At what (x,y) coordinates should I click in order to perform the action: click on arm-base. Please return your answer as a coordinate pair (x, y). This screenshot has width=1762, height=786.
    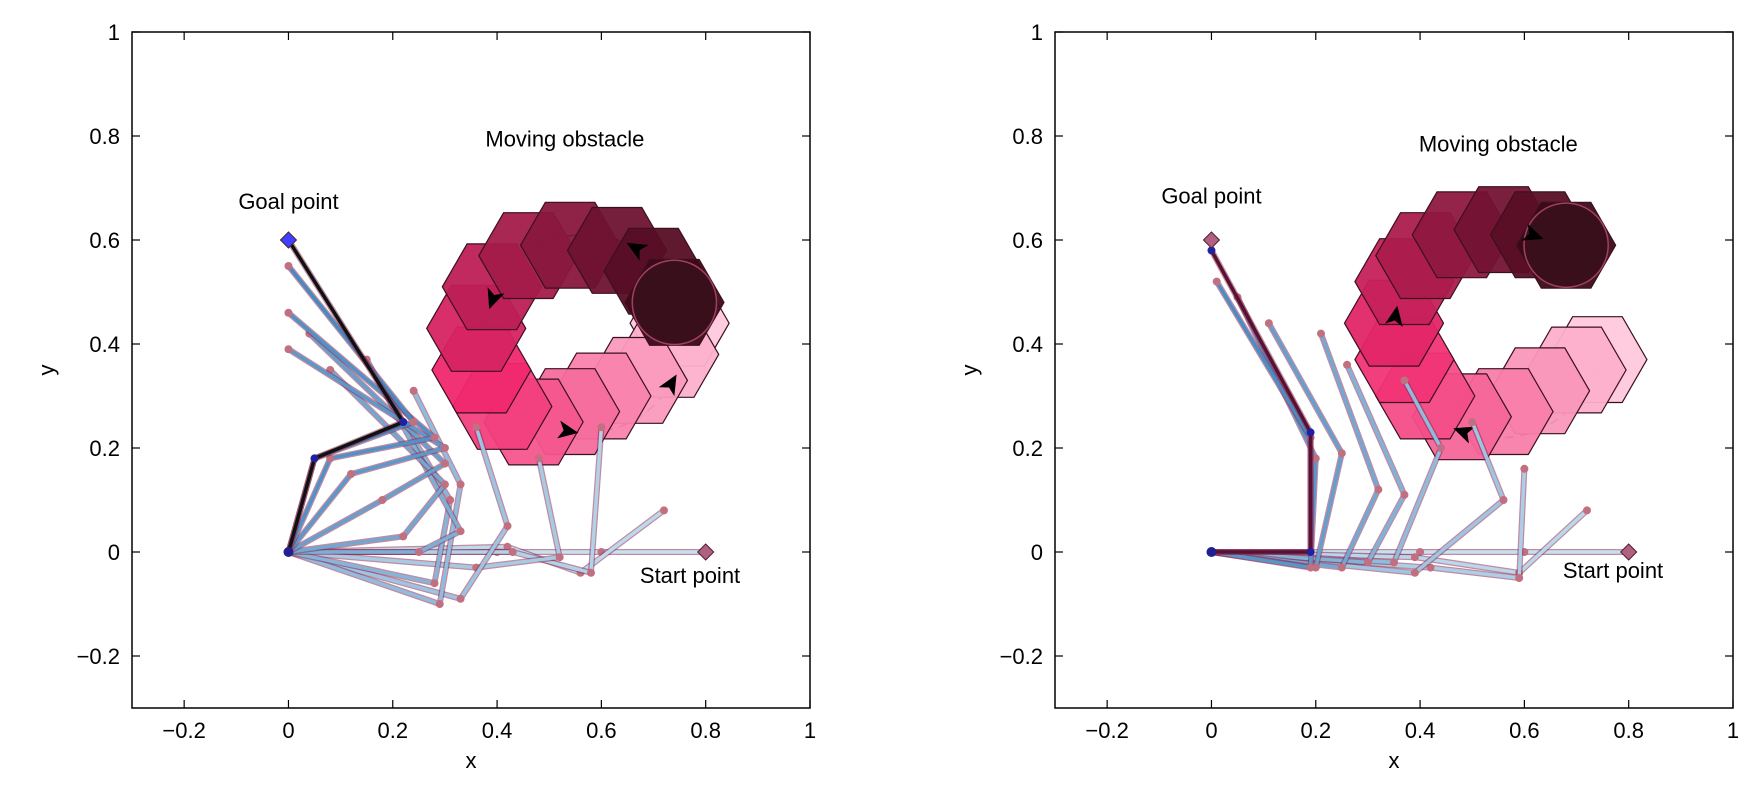
    Looking at the image, I should click on (1211, 552).